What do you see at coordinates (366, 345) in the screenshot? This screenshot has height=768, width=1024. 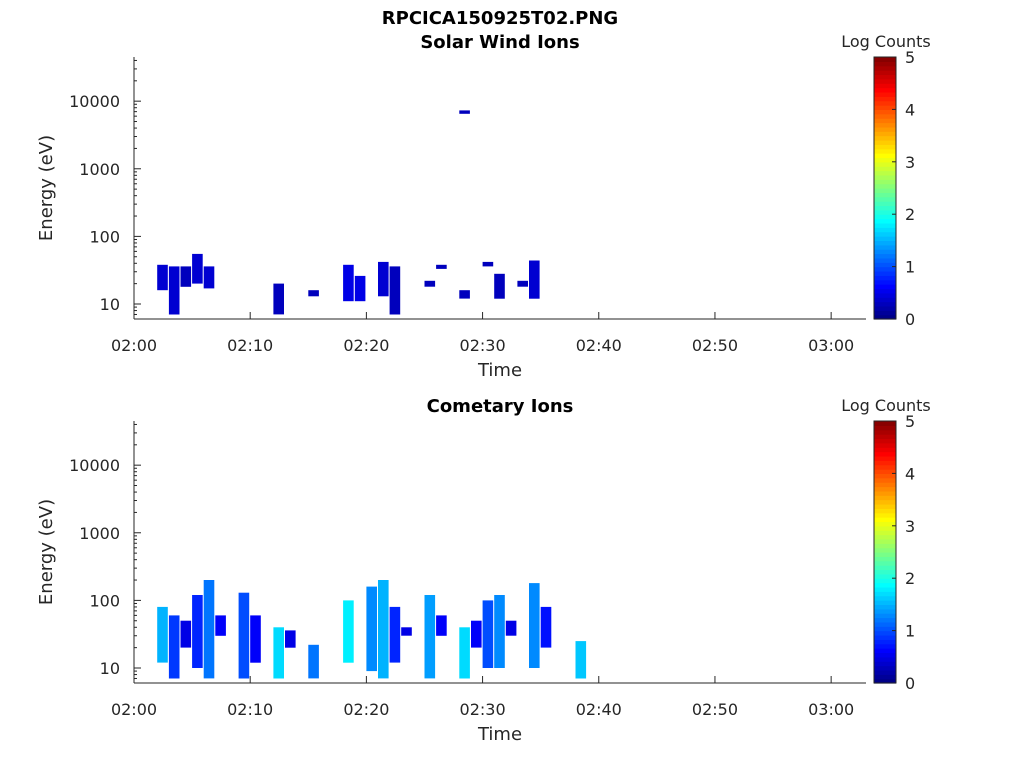 I see `x-tick-label: 02:20` at bounding box center [366, 345].